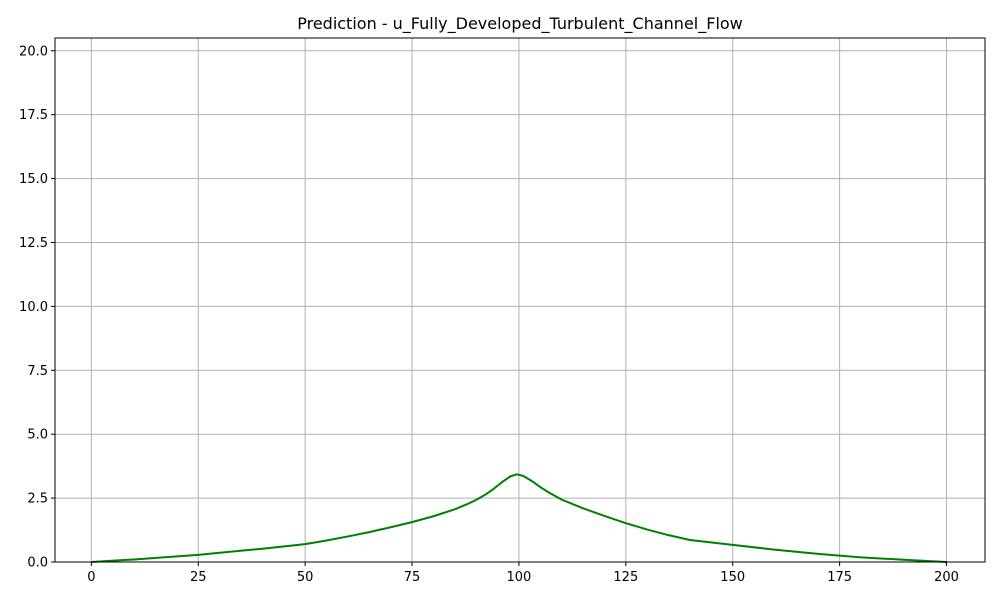  Describe the element at coordinates (625, 577) in the screenshot. I see `x-tick-label: 125` at that location.